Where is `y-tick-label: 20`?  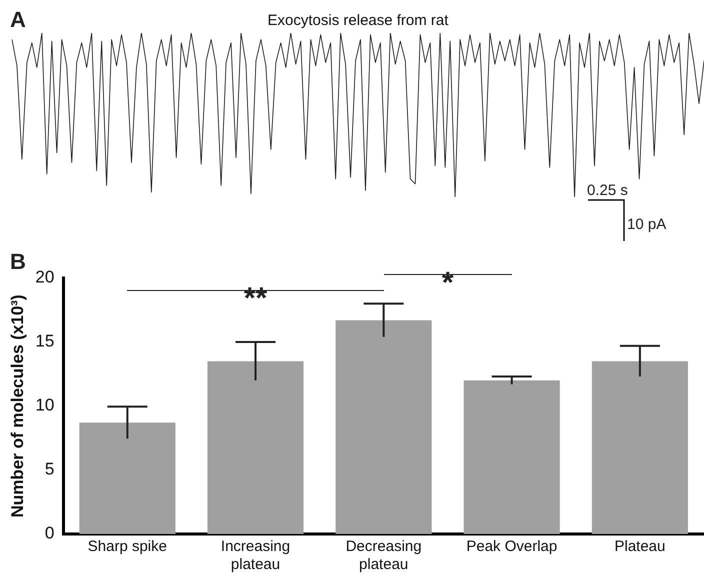
y-tick-label: 20 is located at coordinates (44, 277).